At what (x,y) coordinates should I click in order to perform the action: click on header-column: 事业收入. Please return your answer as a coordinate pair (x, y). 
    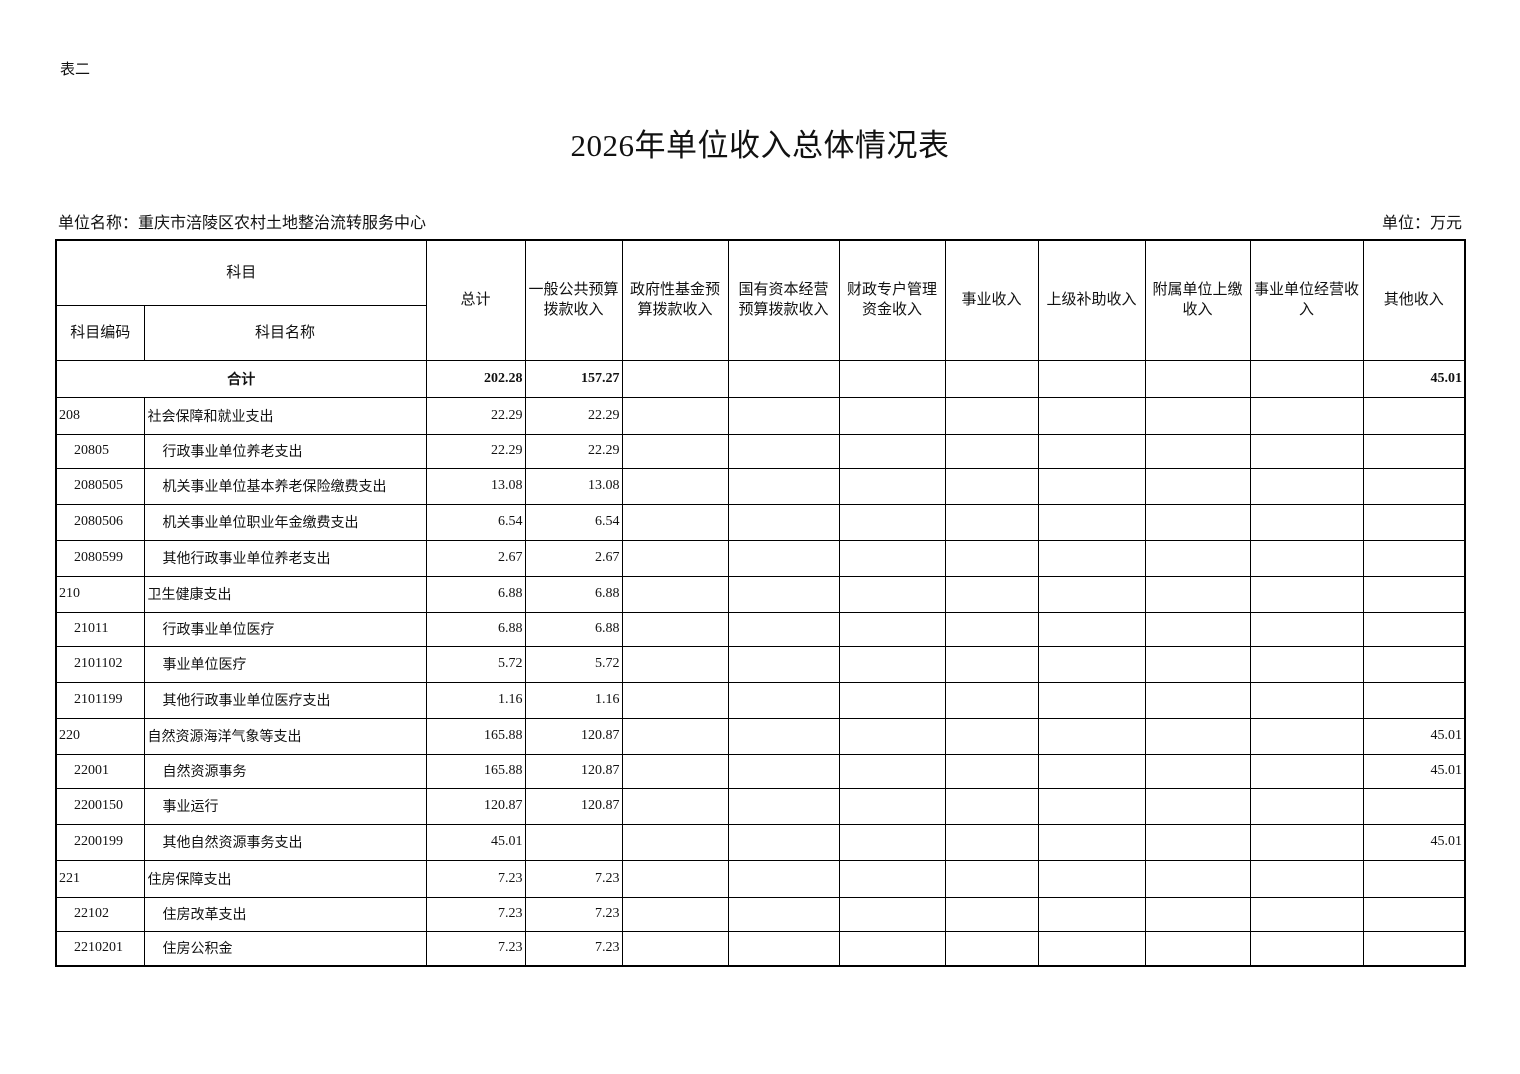
    Looking at the image, I should click on (991, 300).